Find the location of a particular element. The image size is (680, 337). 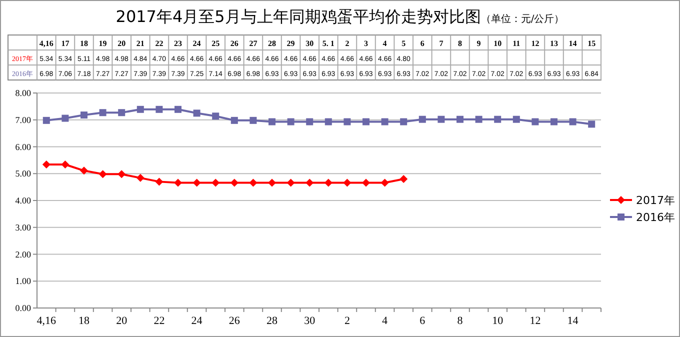

y-tick-label: 7.00 is located at coordinates (23, 119).